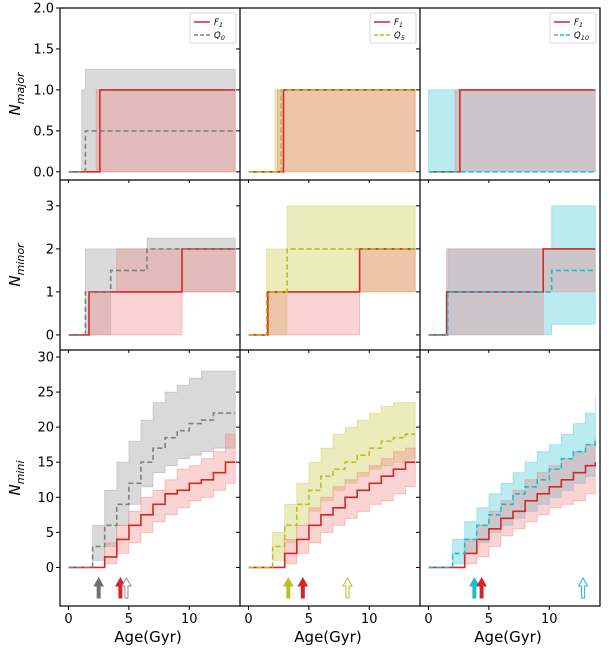  I want to click on line-mini-q5-f1, so click(332, 515).